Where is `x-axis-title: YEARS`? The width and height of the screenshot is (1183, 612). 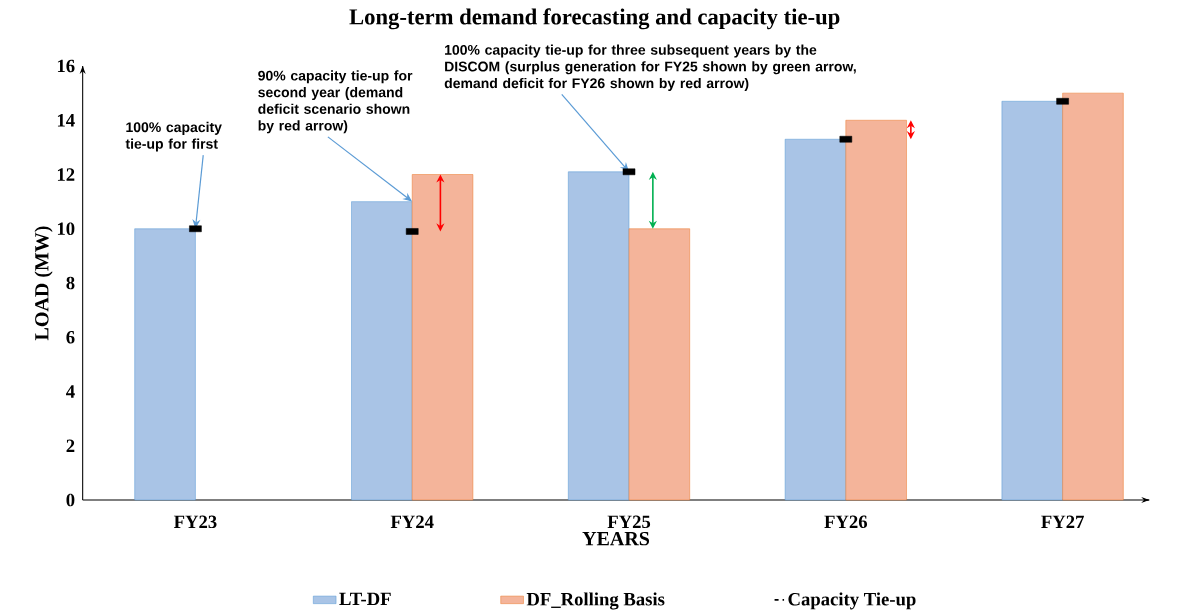
x-axis-title: YEARS is located at coordinates (616, 538).